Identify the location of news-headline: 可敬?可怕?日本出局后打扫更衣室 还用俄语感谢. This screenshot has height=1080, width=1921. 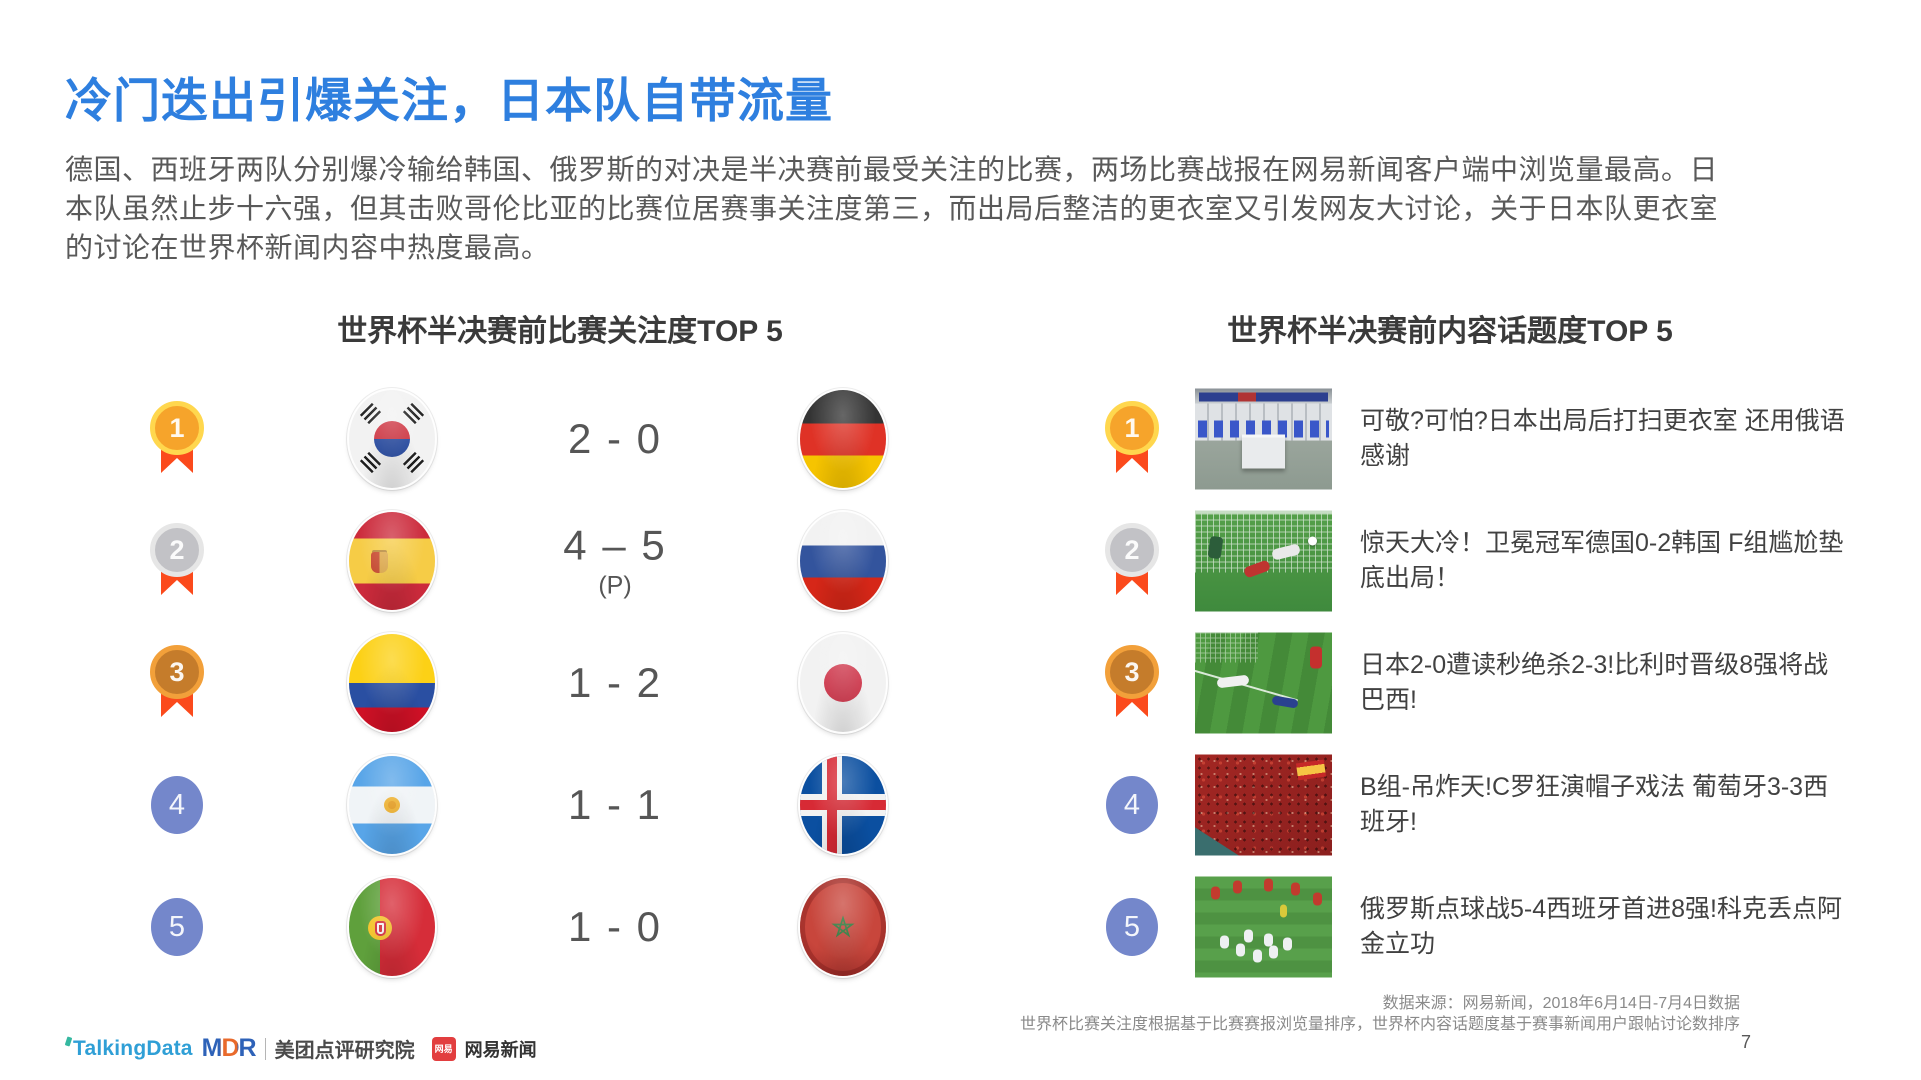
(1602, 438).